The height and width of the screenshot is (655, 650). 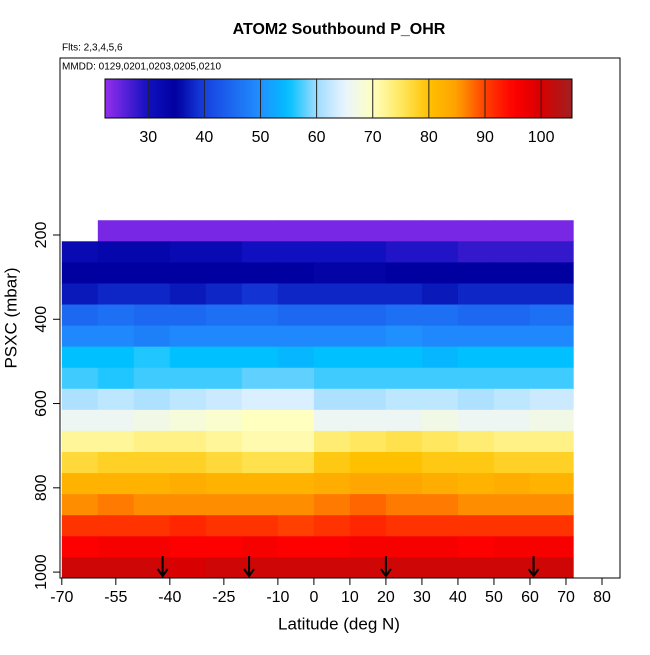 What do you see at coordinates (317, 137) in the screenshot?
I see `colorbar-tick-label: 60` at bounding box center [317, 137].